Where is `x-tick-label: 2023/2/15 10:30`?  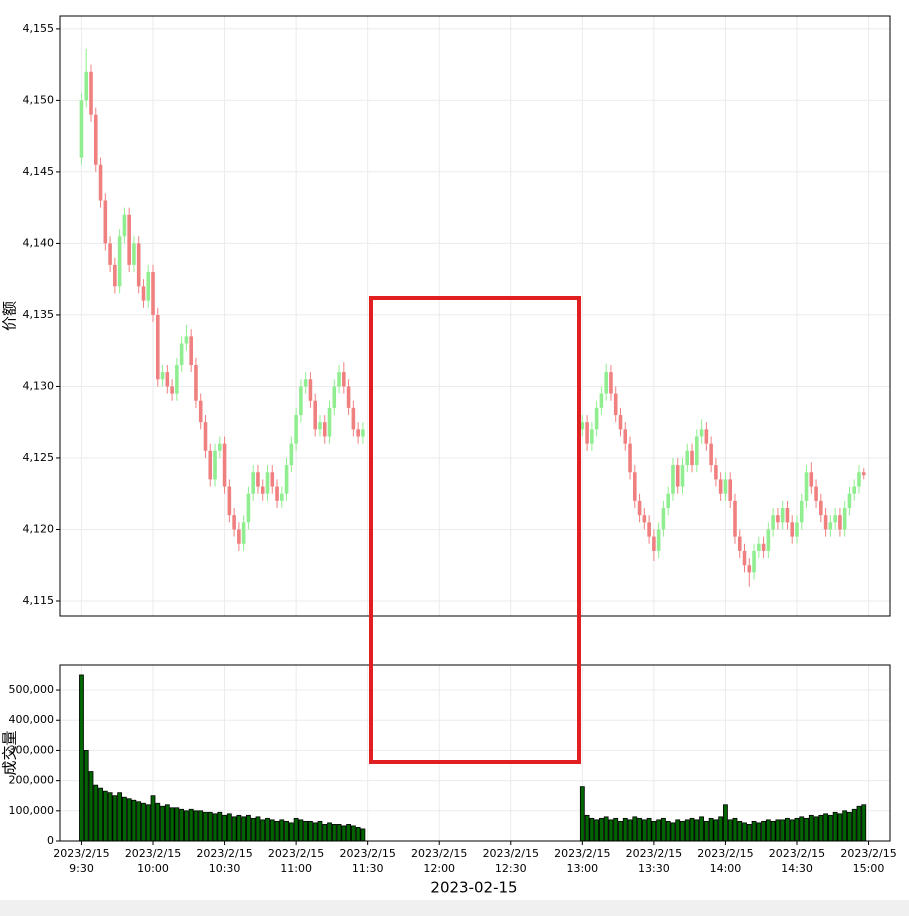 x-tick-label: 2023/2/15 10:30 is located at coordinates (224, 861).